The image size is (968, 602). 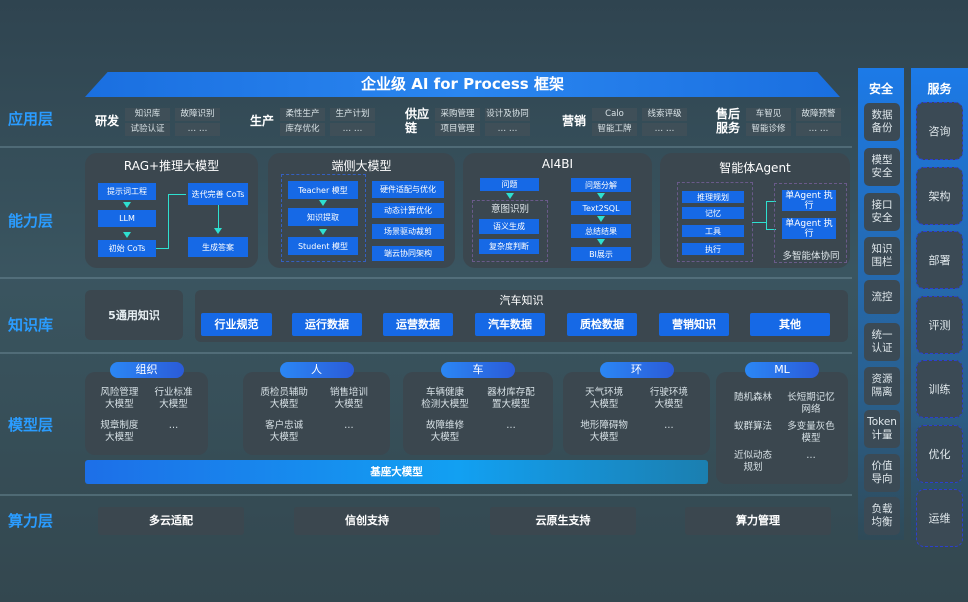 I want to click on security-title: 安全, so click(x=880, y=89).